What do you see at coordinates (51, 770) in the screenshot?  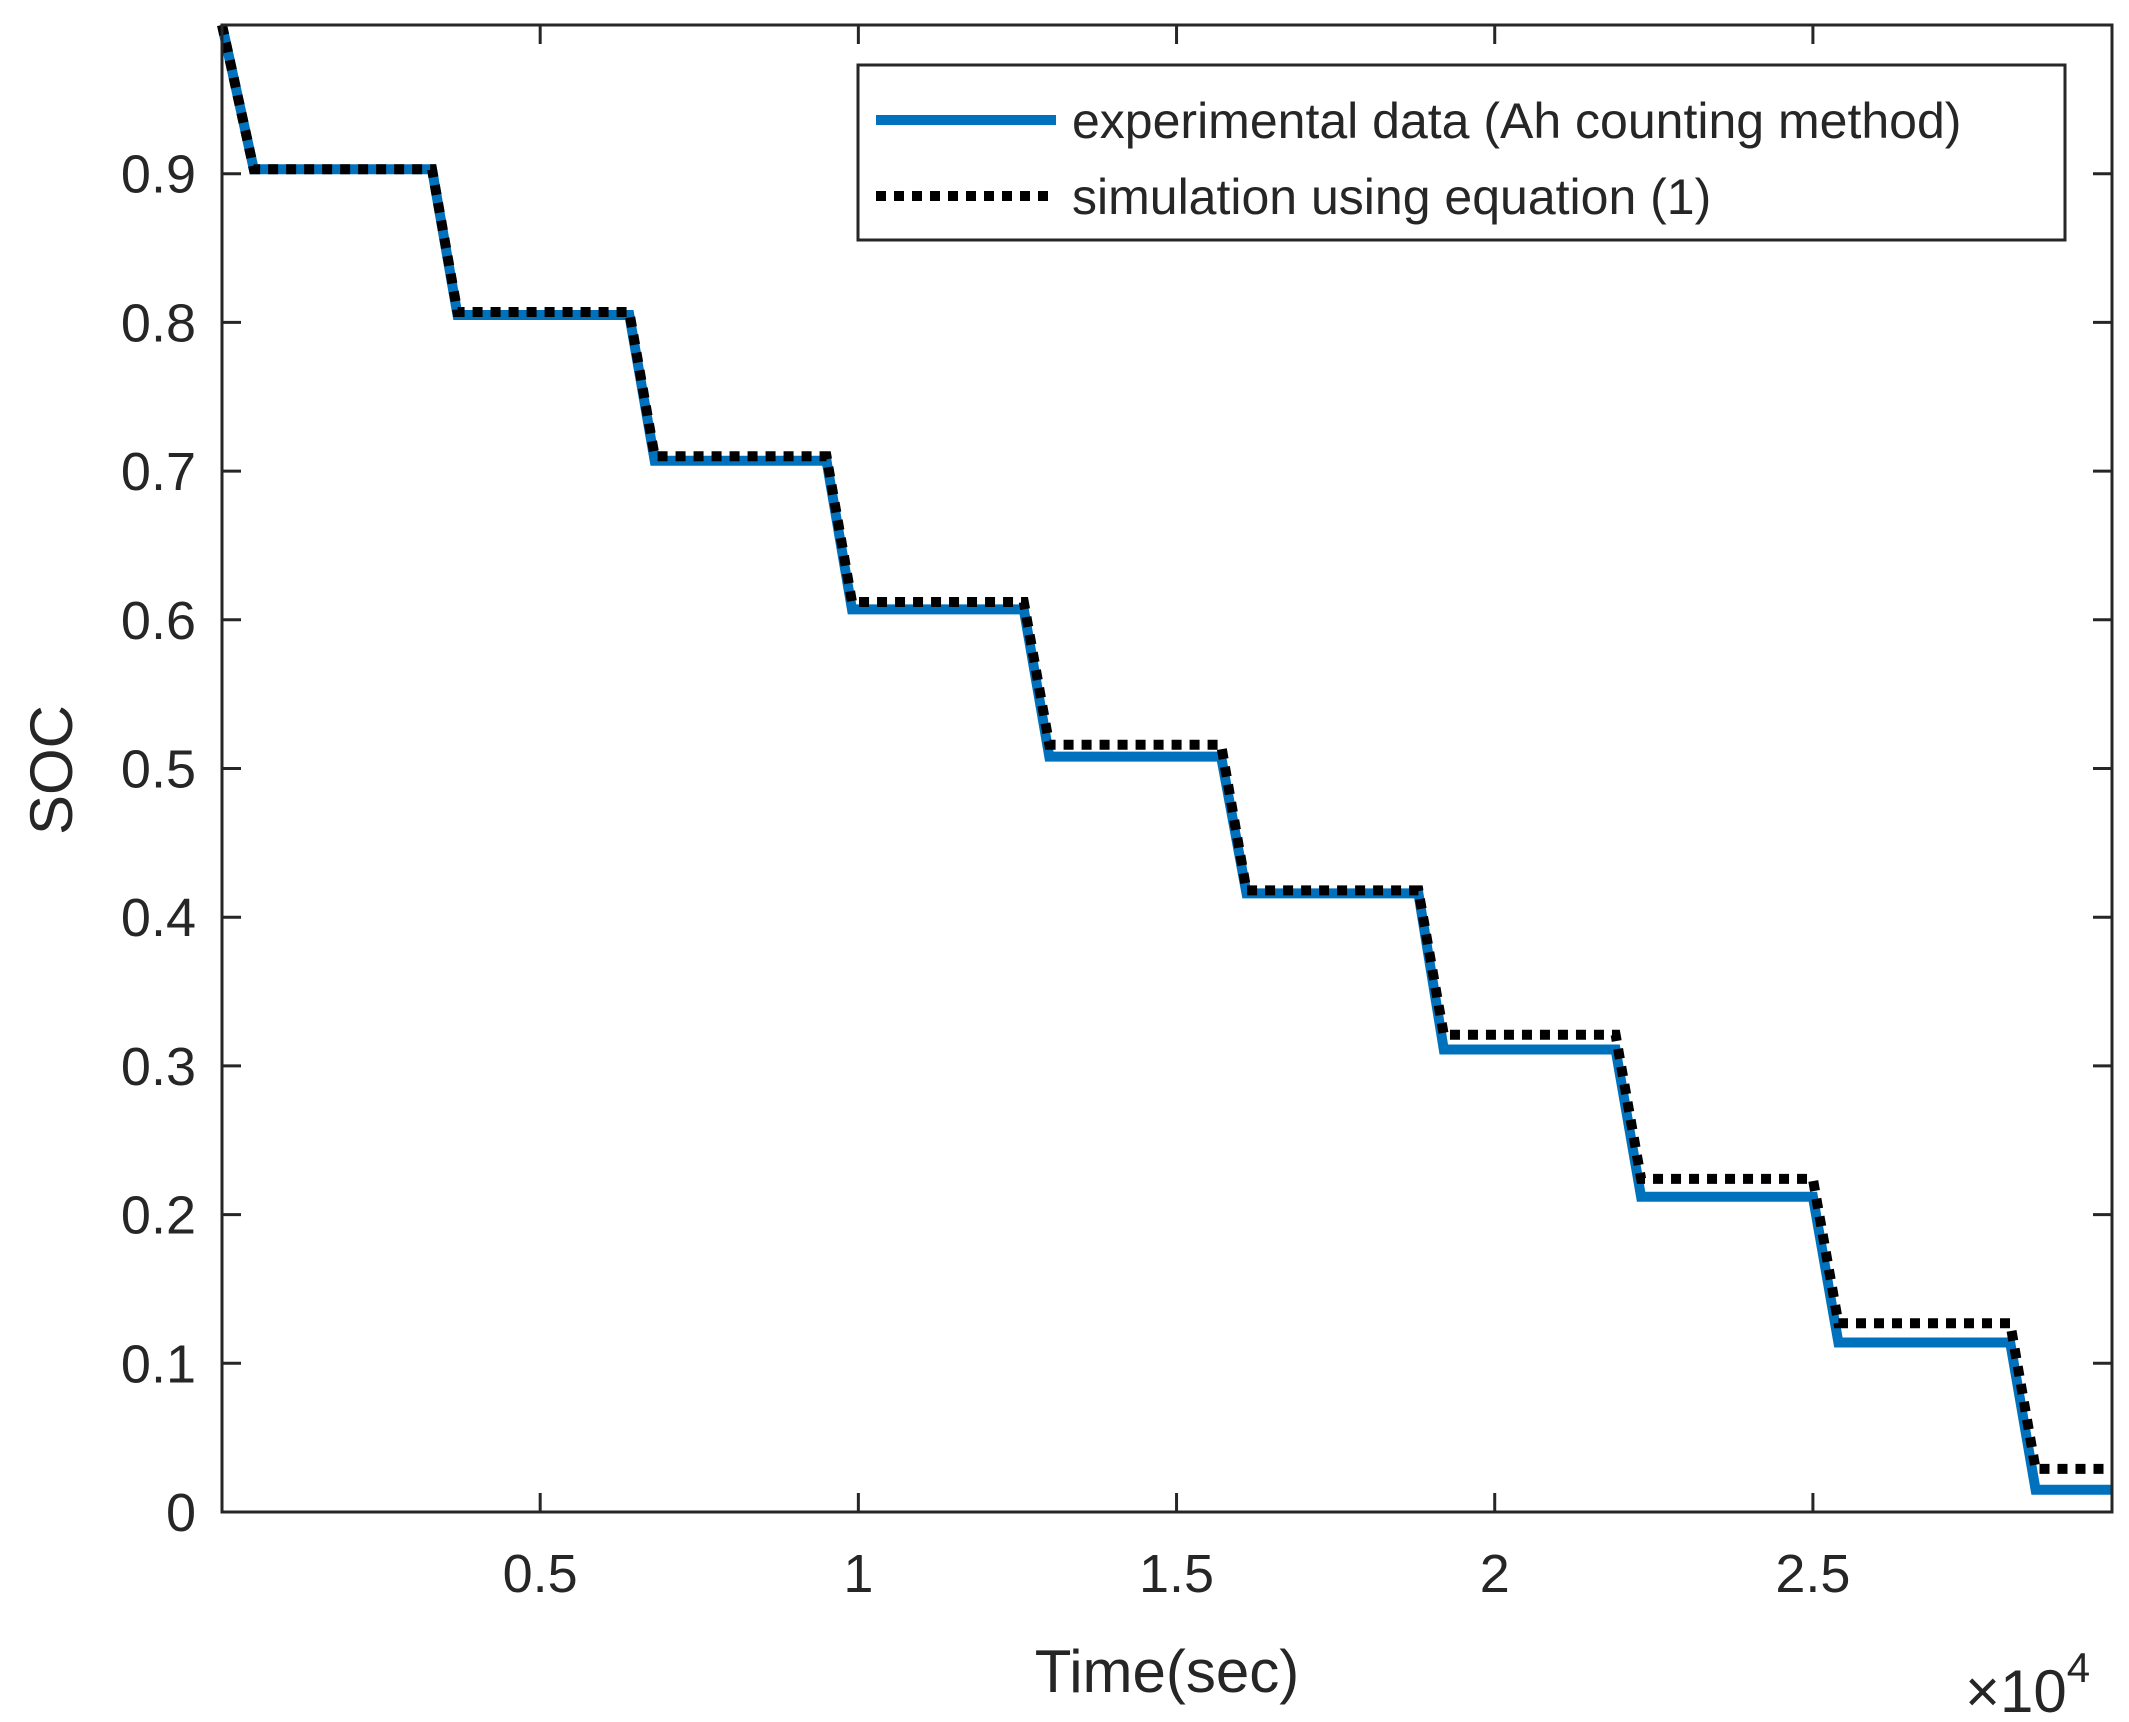 I see `y-axis-label: SOC` at bounding box center [51, 770].